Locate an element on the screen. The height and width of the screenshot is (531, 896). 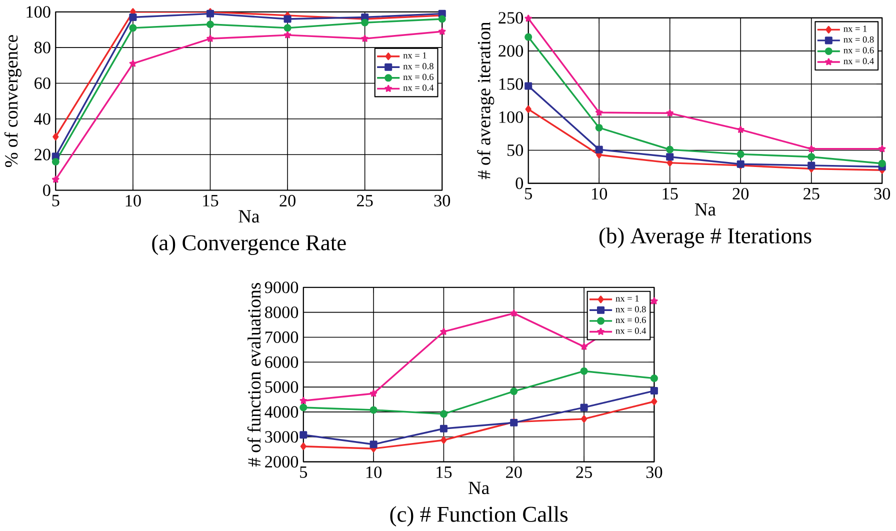
y-tick-label: 200 is located at coordinates (511, 51).